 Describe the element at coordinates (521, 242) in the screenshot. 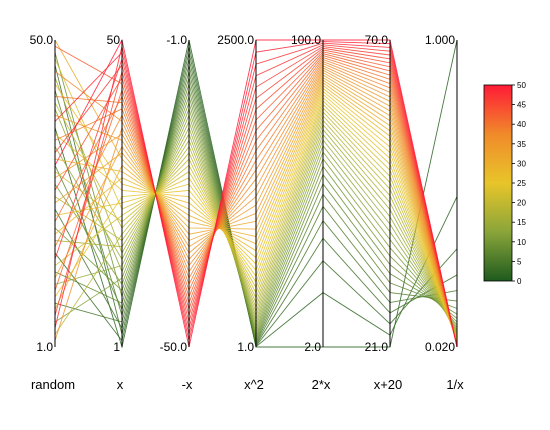

I see `colorbar-tick-label-2: 10` at that location.